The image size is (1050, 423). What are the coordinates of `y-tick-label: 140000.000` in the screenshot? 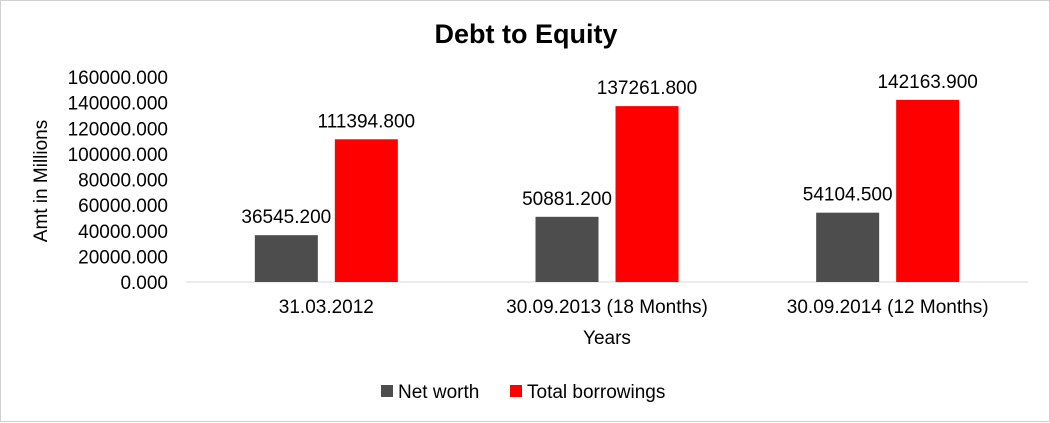 It's located at (118, 104).